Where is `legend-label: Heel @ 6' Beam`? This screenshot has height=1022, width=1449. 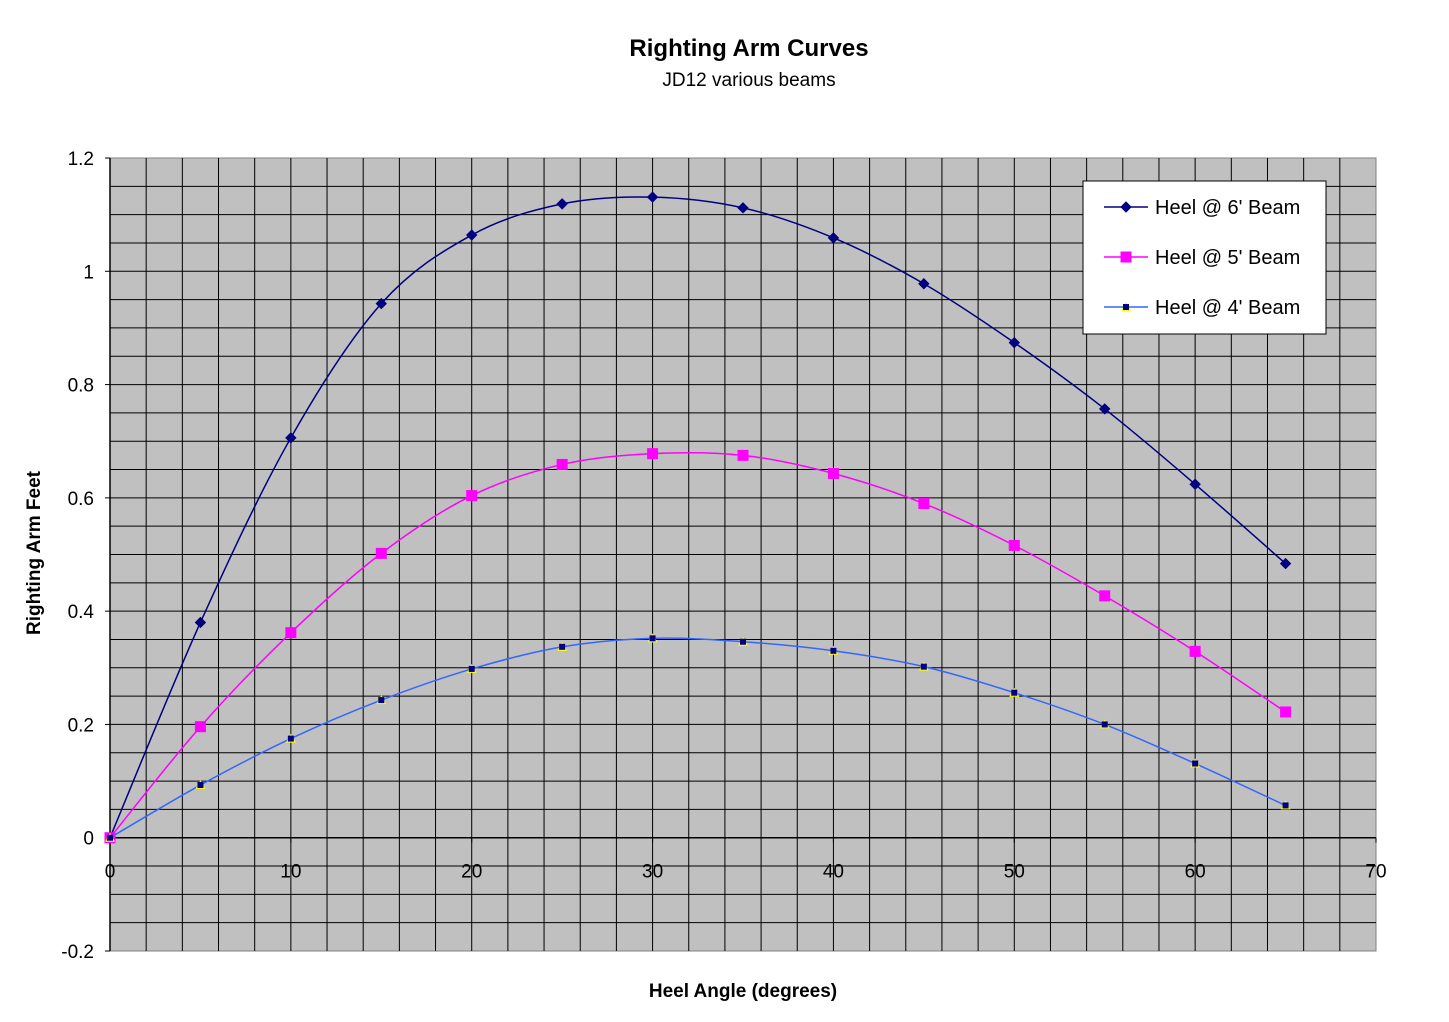 legend-label: Heel @ 6' Beam is located at coordinates (1227, 208).